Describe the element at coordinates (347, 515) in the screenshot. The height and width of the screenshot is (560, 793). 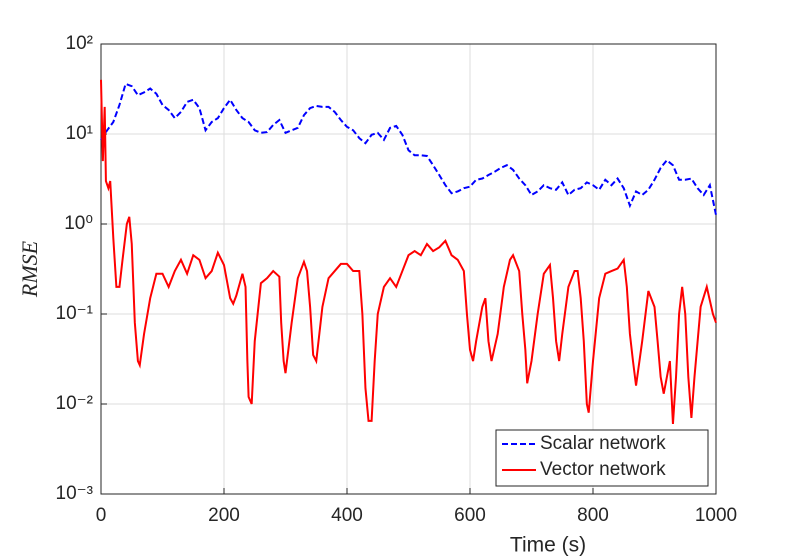
I see `x-tick-label: 400` at that location.